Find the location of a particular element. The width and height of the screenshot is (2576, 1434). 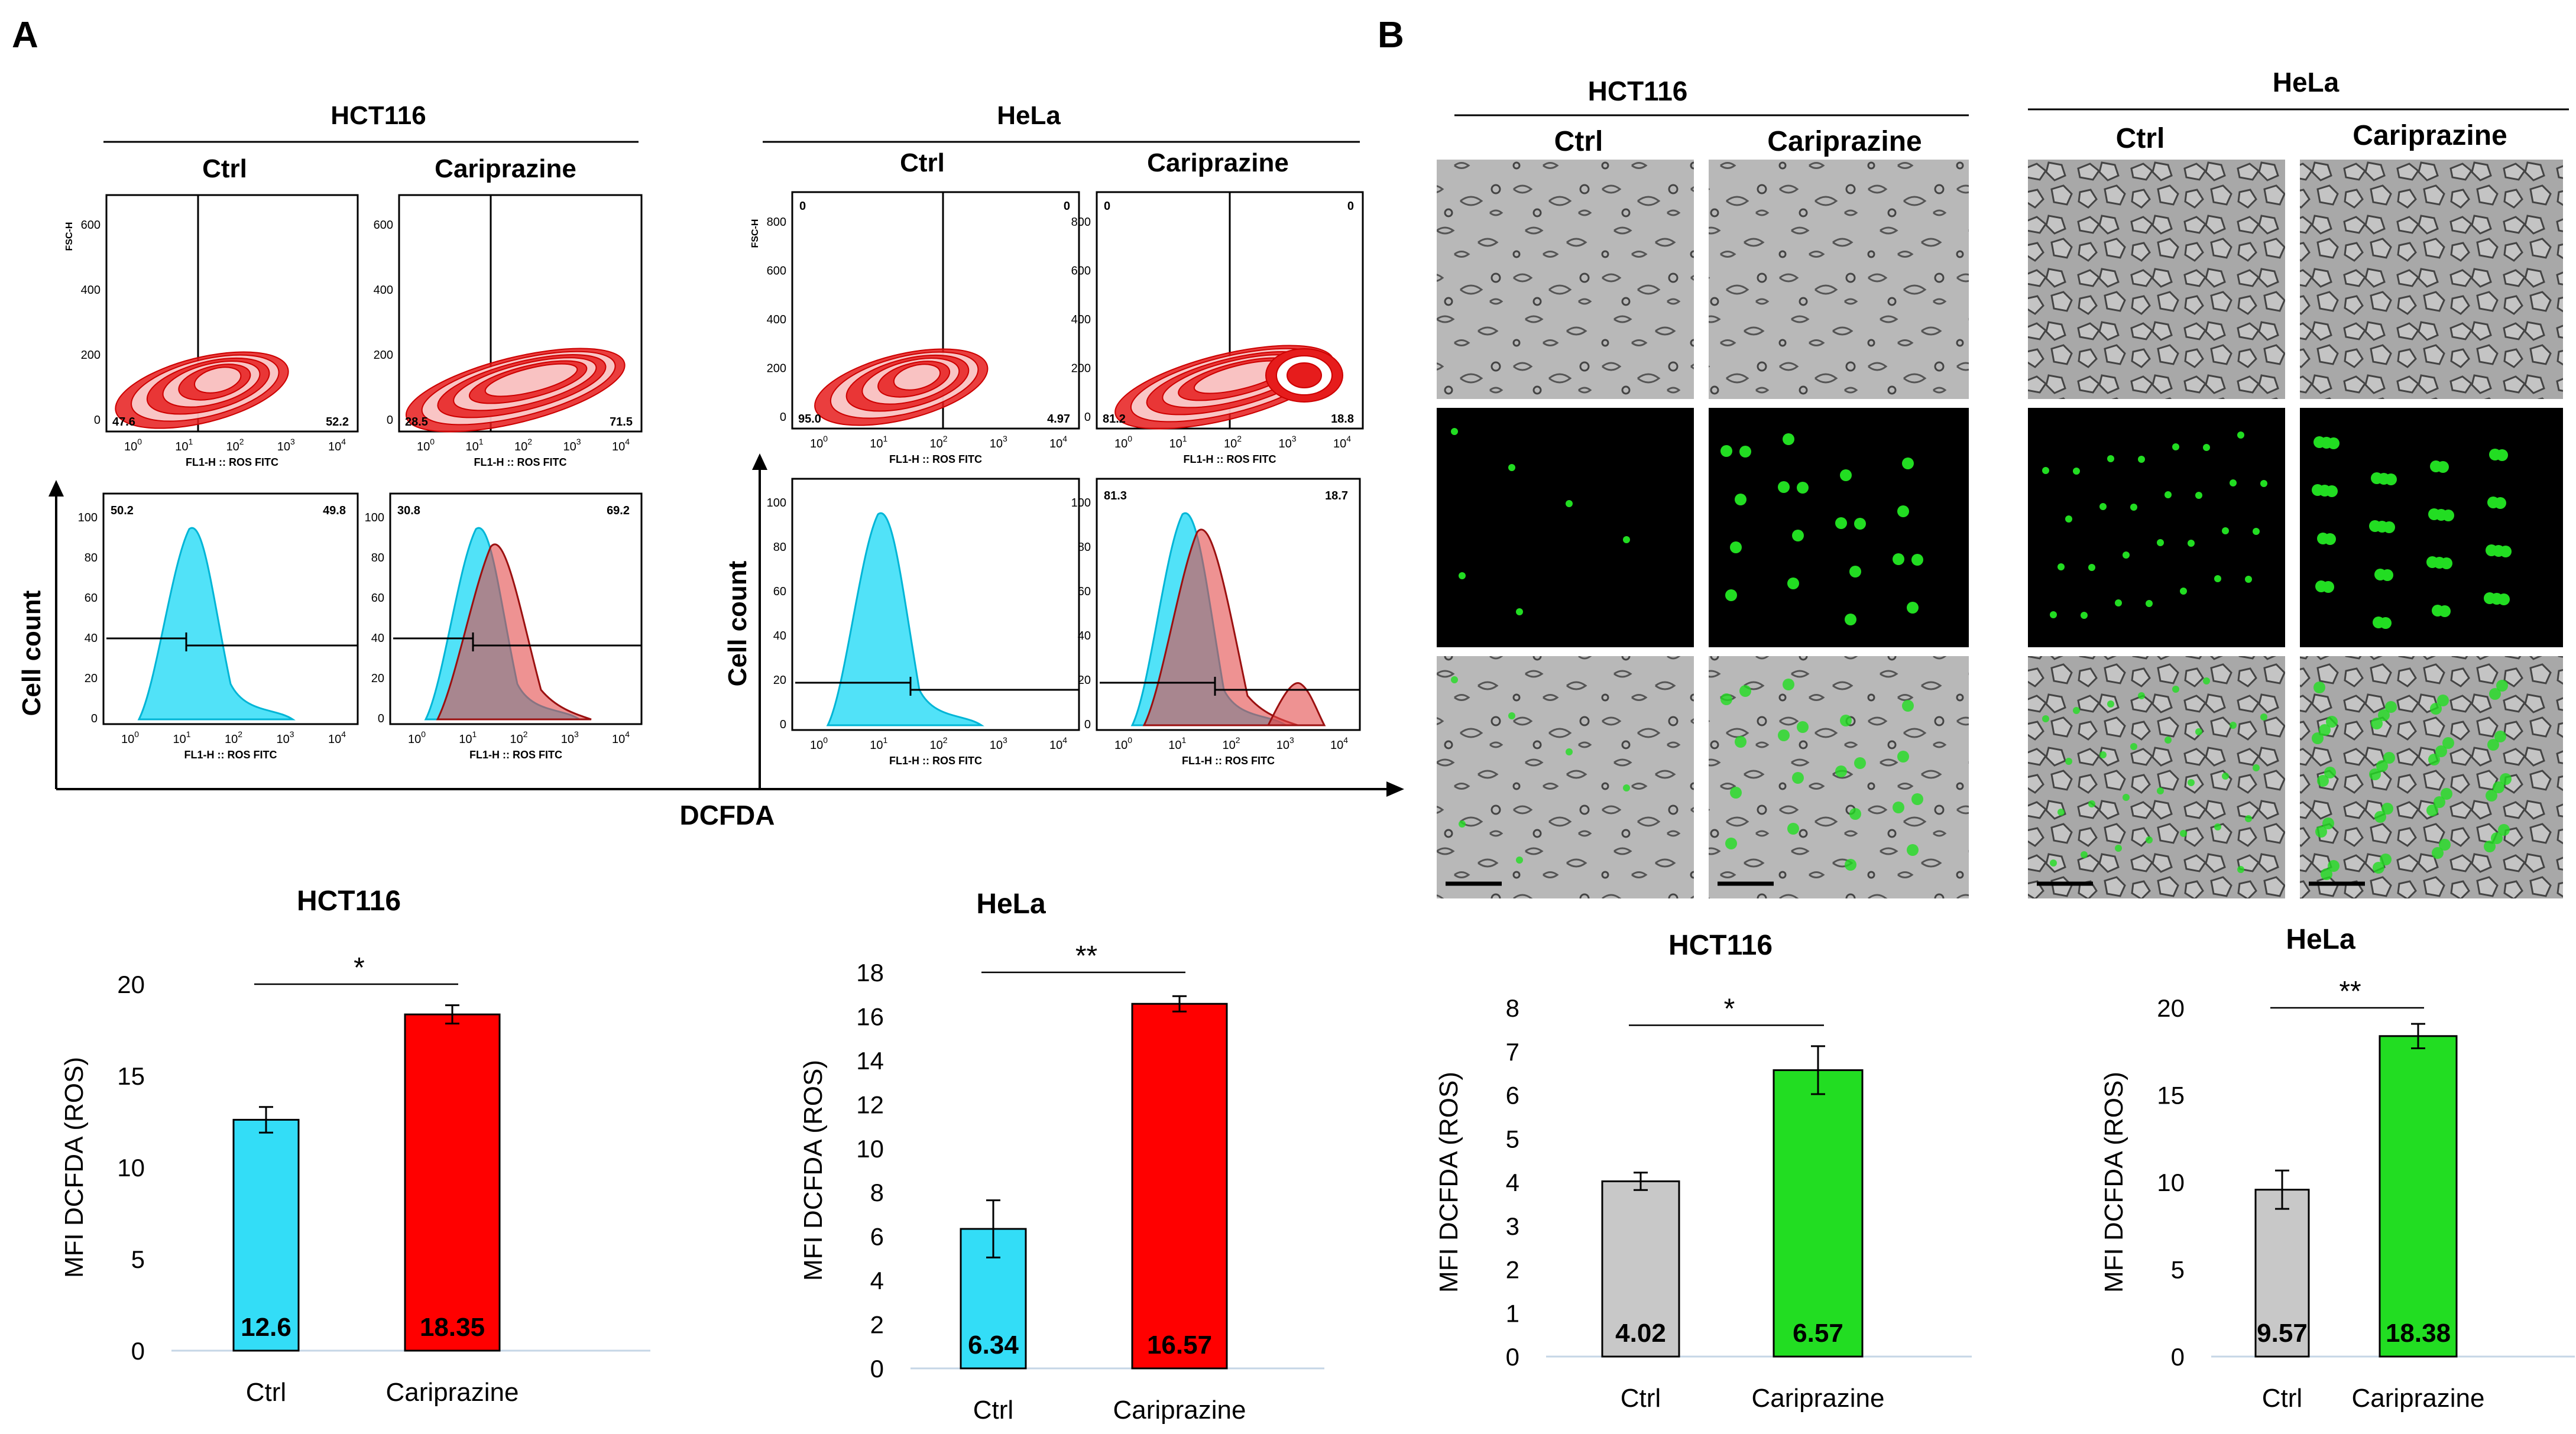

bar-ctrl is located at coordinates (2282, 1274).